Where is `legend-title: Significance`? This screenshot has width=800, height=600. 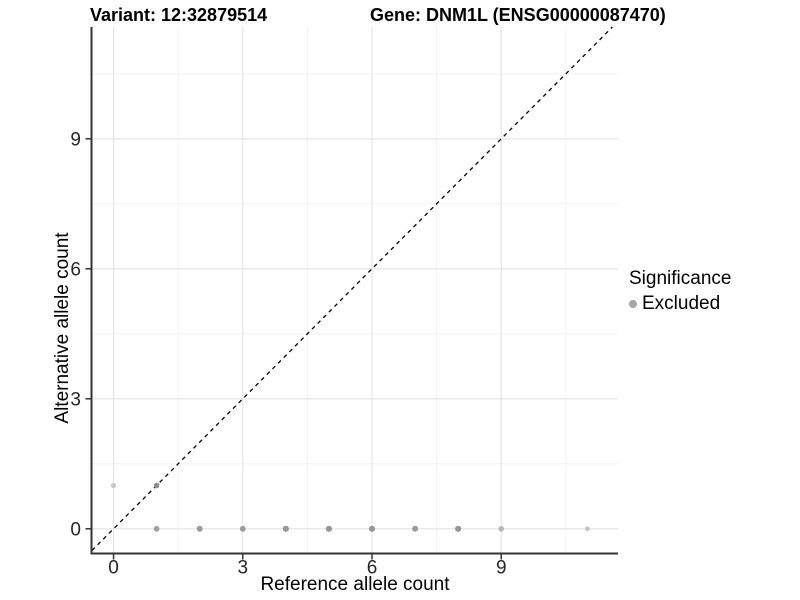
legend-title: Significance is located at coordinates (680, 278).